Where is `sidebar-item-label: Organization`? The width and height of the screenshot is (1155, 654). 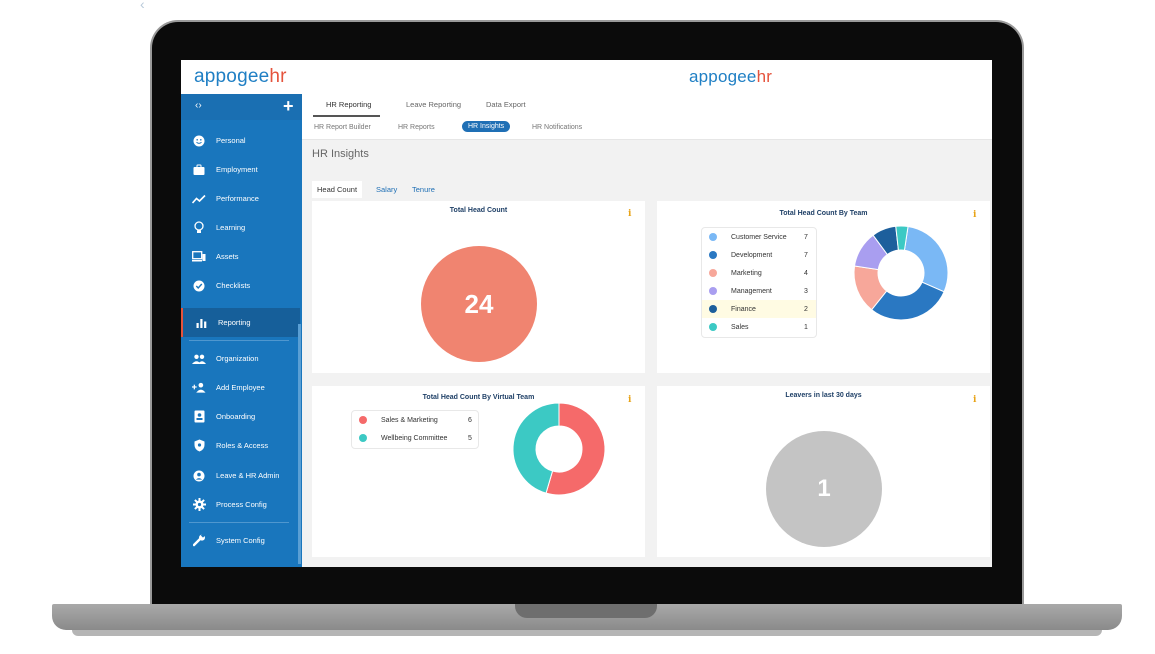 sidebar-item-label: Organization is located at coordinates (237, 358).